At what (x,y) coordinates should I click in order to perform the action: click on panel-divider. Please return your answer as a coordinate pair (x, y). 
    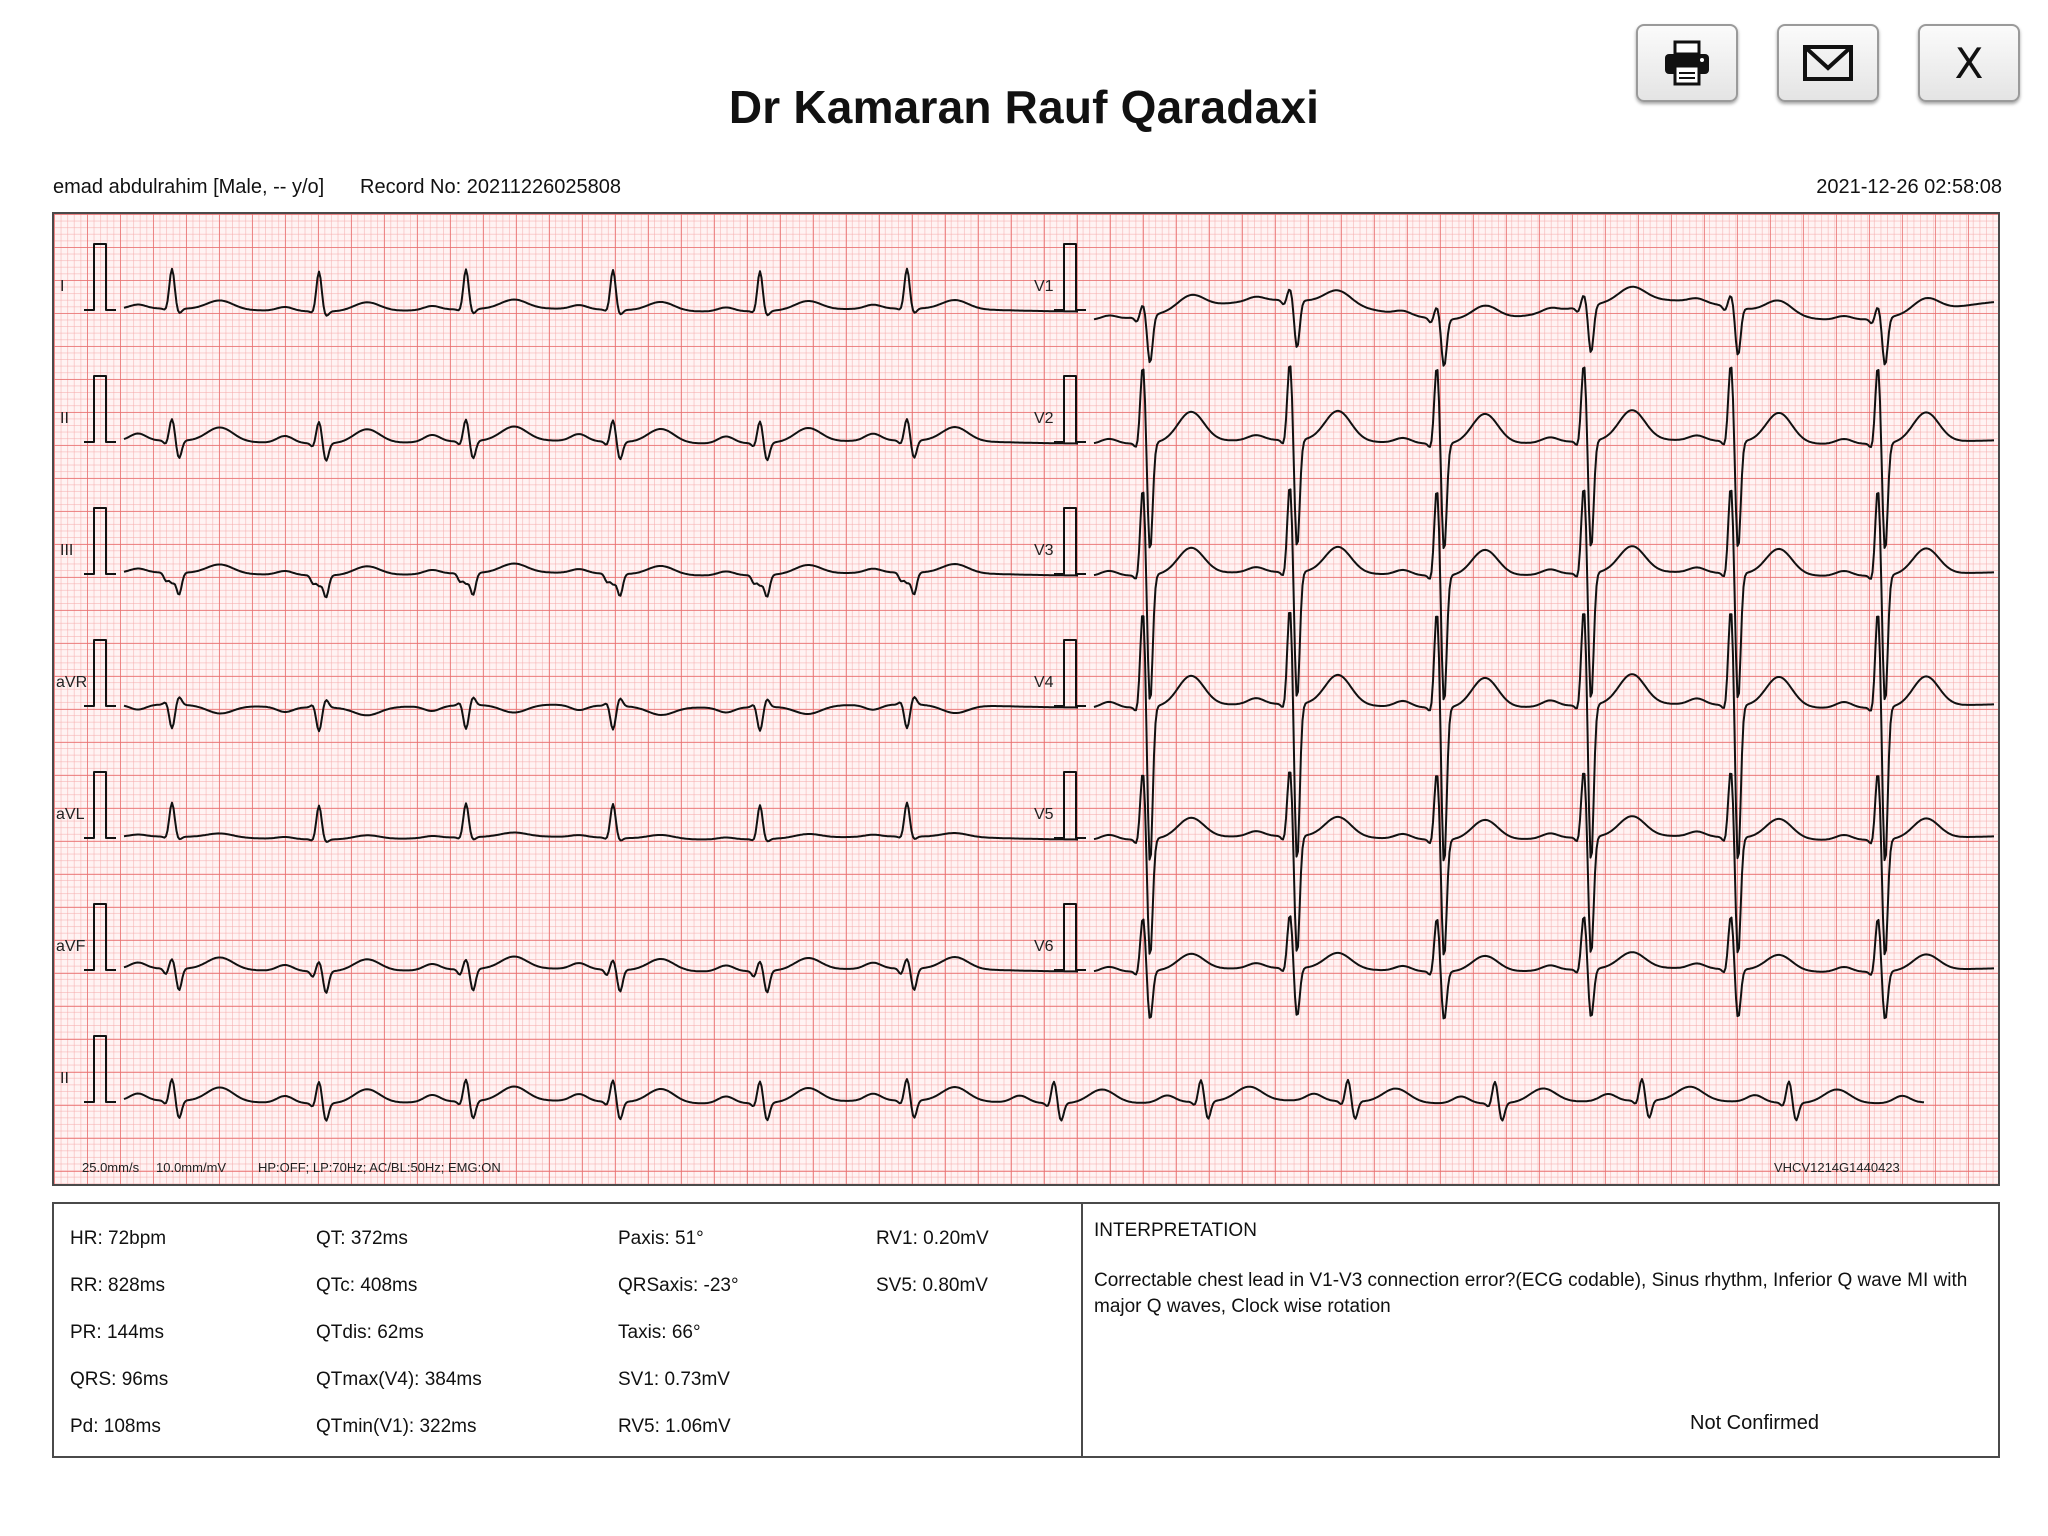
    Looking at the image, I should click on (1082, 1330).